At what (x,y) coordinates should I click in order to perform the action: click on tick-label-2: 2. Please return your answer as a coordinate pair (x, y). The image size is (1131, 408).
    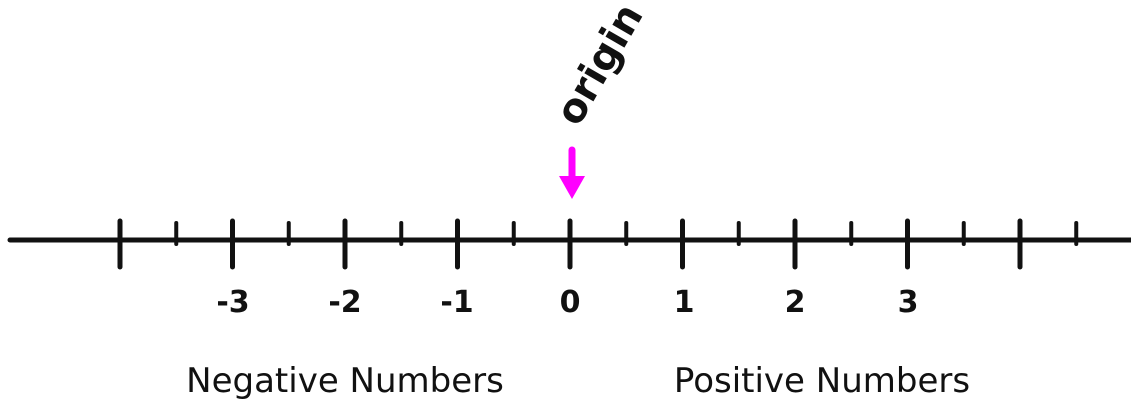
    Looking at the image, I should click on (795, 302).